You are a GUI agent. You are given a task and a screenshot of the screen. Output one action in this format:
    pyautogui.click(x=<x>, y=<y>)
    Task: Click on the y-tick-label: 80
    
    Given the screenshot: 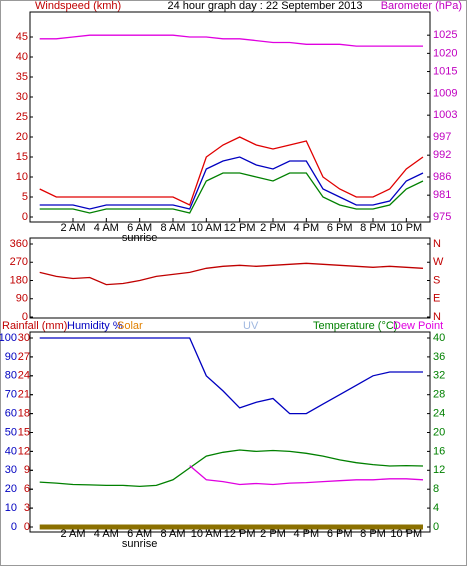 What is the action you would take?
    pyautogui.click(x=11, y=376)
    